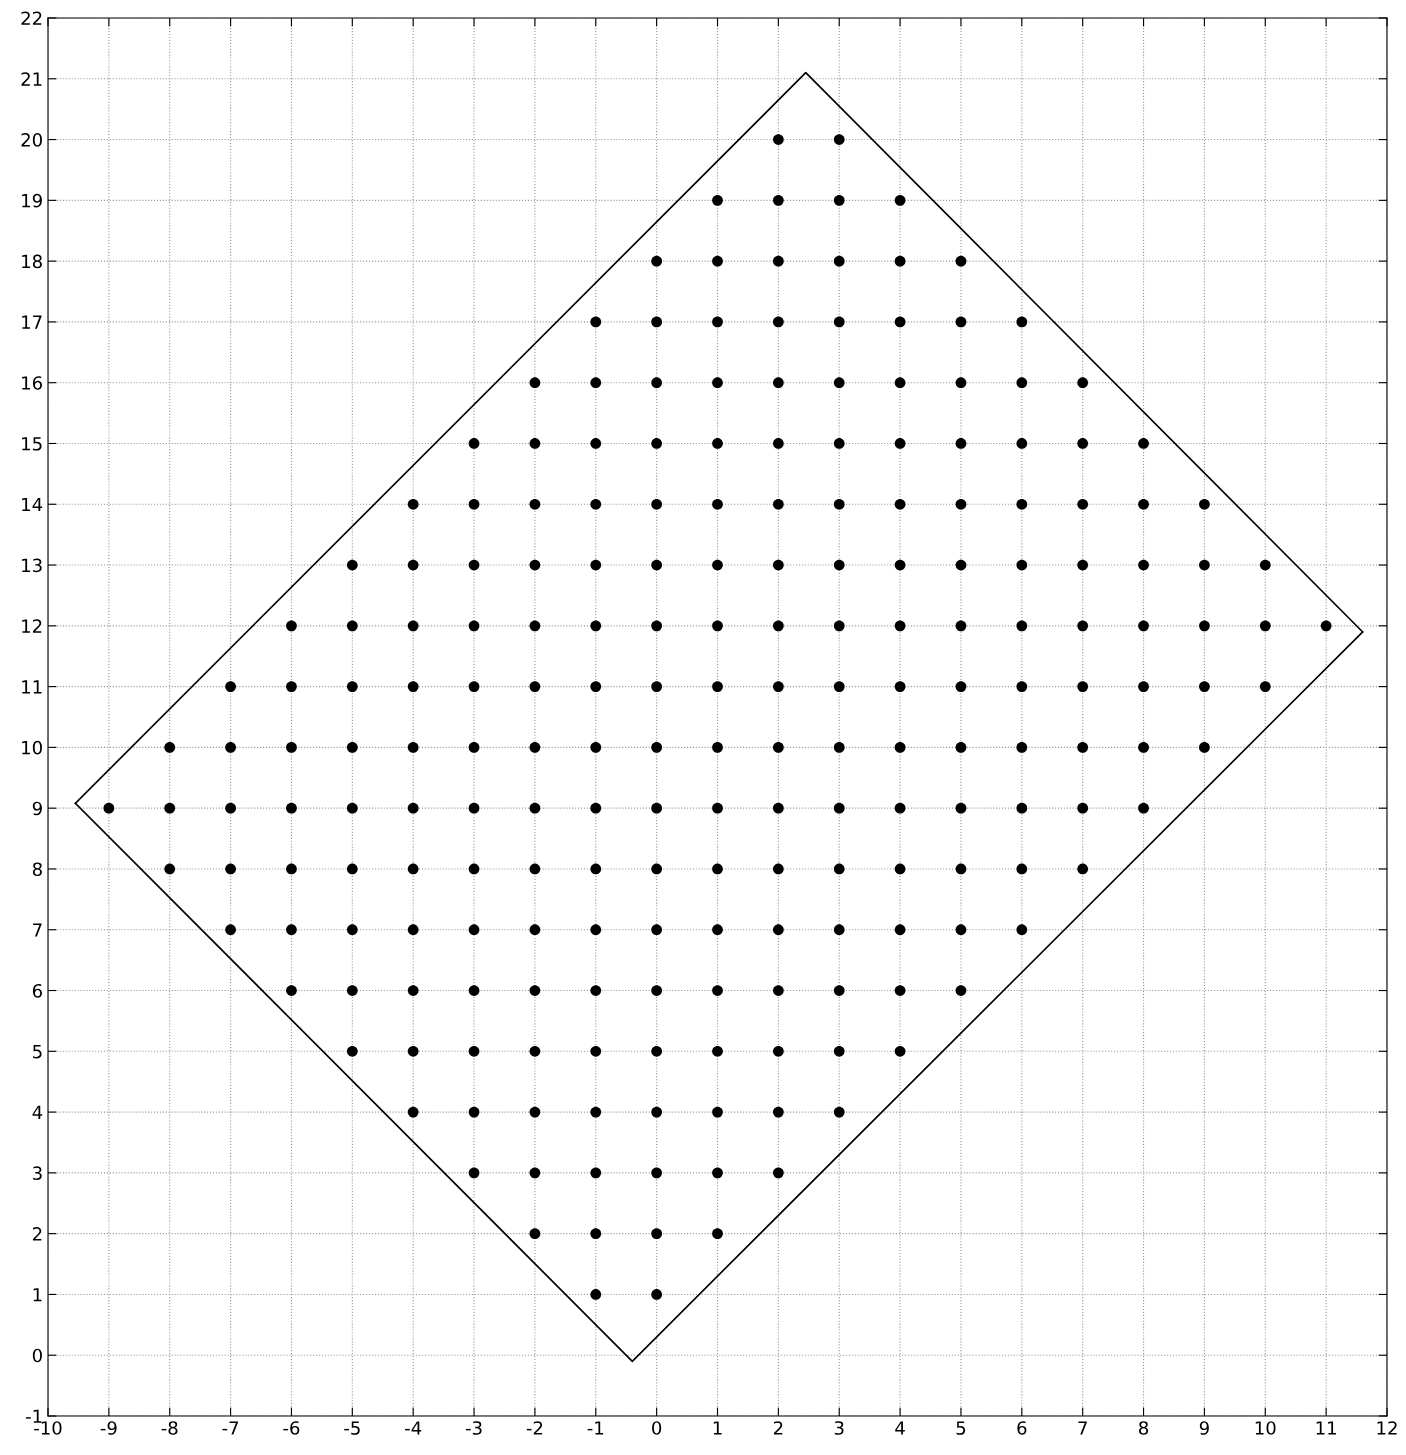 This screenshot has width=1406, height=1455. I want to click on y-tick-label: 22, so click(31, 18).